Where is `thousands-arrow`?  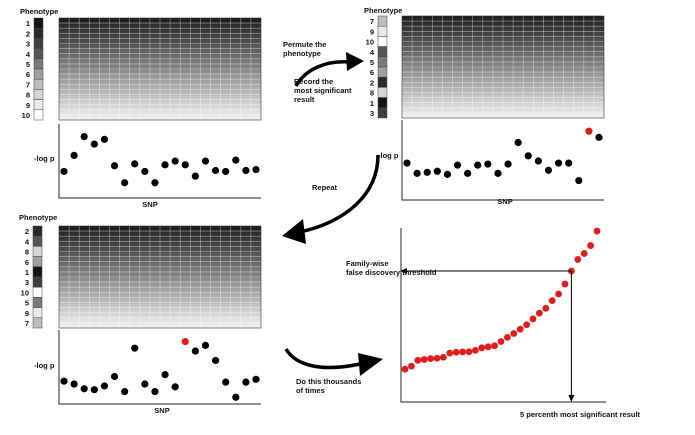 thousands-arrow is located at coordinates (333, 362).